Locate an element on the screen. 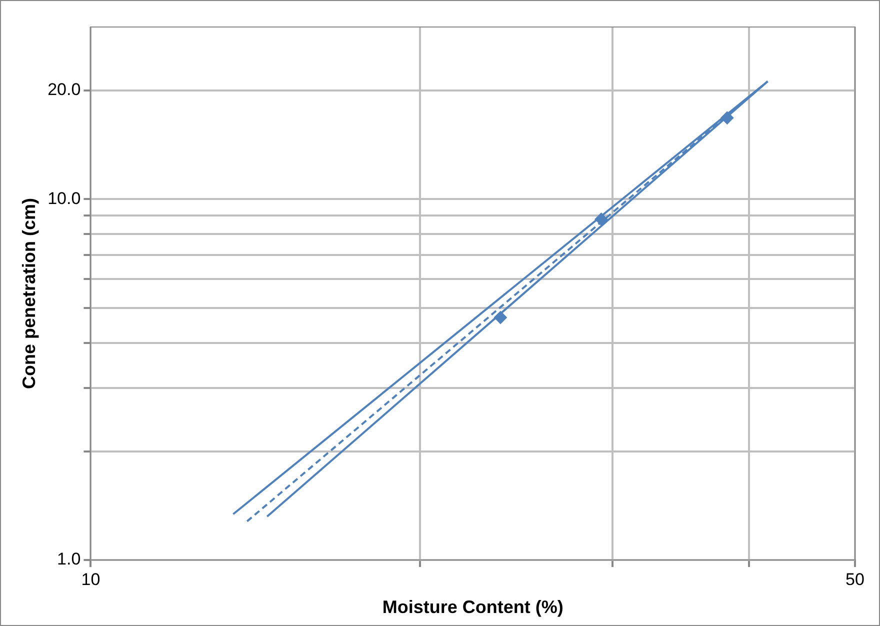 The width and height of the screenshot is (880, 626). x-tick-label: 10 is located at coordinates (90, 579).